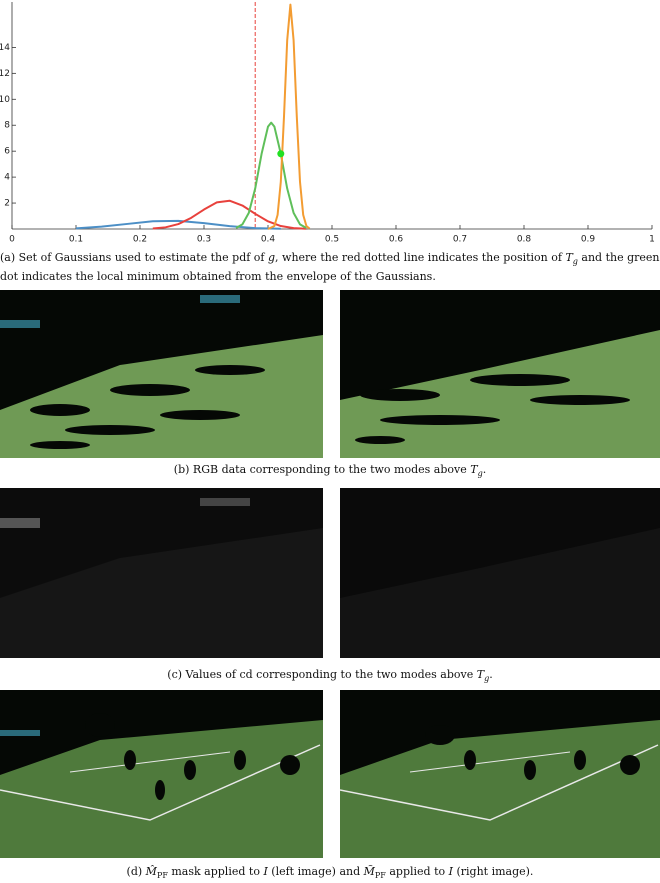 The height and width of the screenshot is (883, 660). Describe the element at coordinates (140, 240) in the screenshot. I see `x-tick-label: 0.2` at that location.